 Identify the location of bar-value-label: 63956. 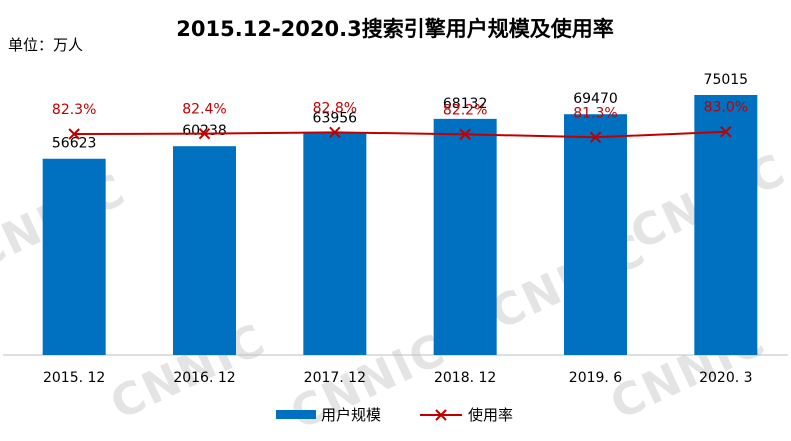
(335, 118).